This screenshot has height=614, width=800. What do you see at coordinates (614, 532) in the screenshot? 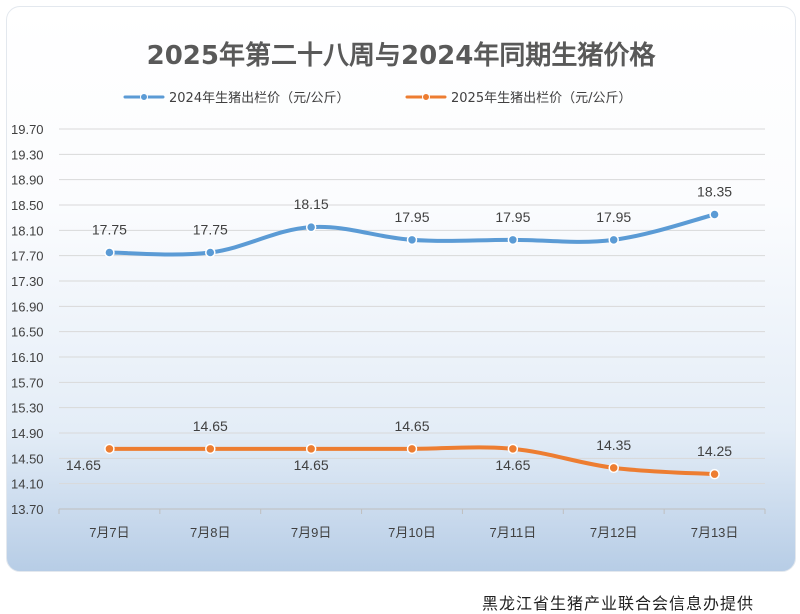
I see `x-tick-label: 7月12日` at bounding box center [614, 532].